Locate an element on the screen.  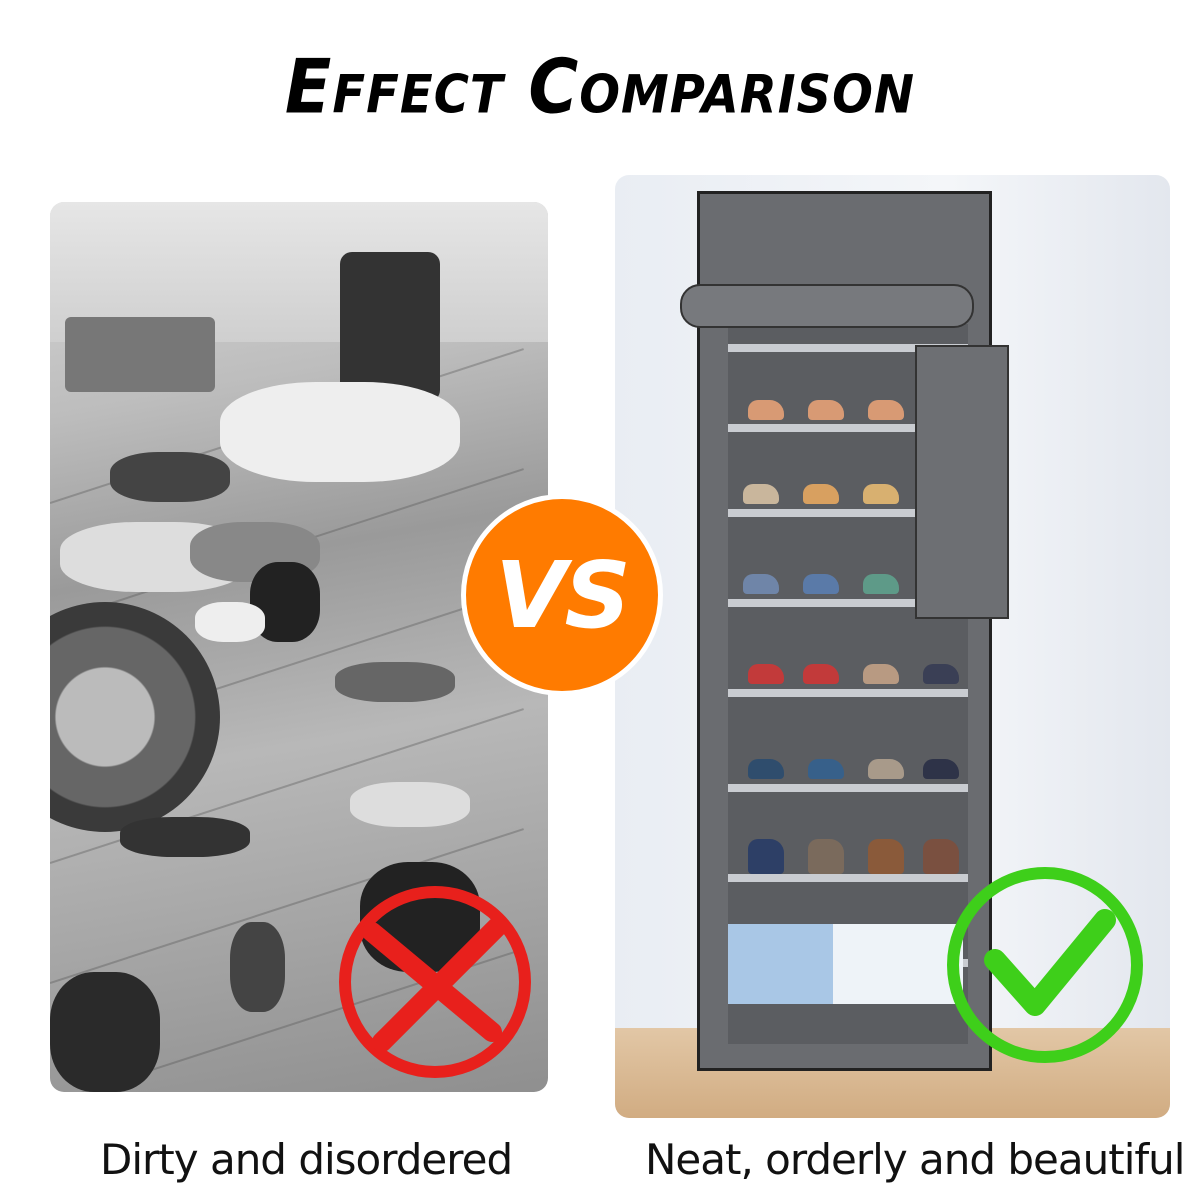
page-title: Effect Comparison is located at coordinates (600, 87).